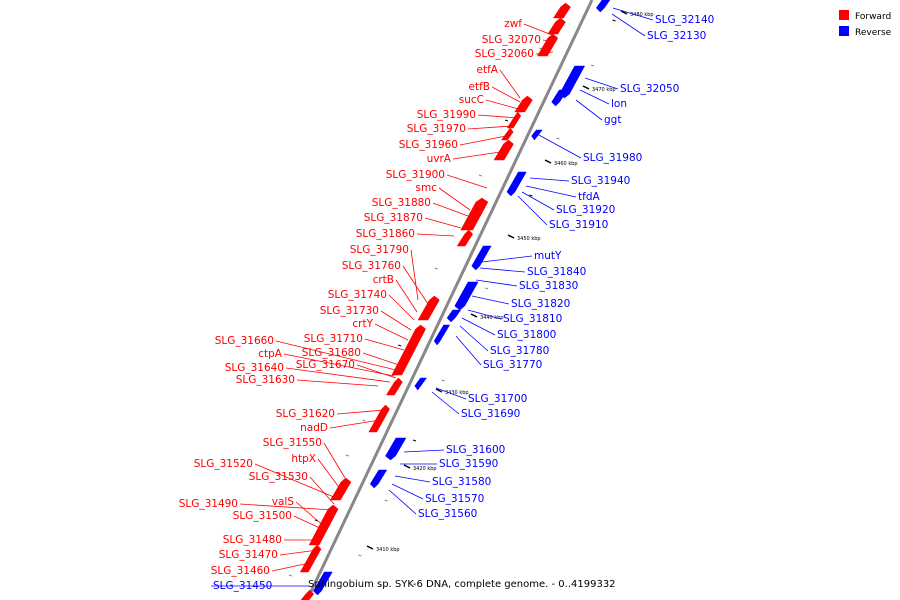 This screenshot has width=900, height=600. Describe the element at coordinates (619, 104) in the screenshot. I see `reverse-gene-label: lon` at that location.